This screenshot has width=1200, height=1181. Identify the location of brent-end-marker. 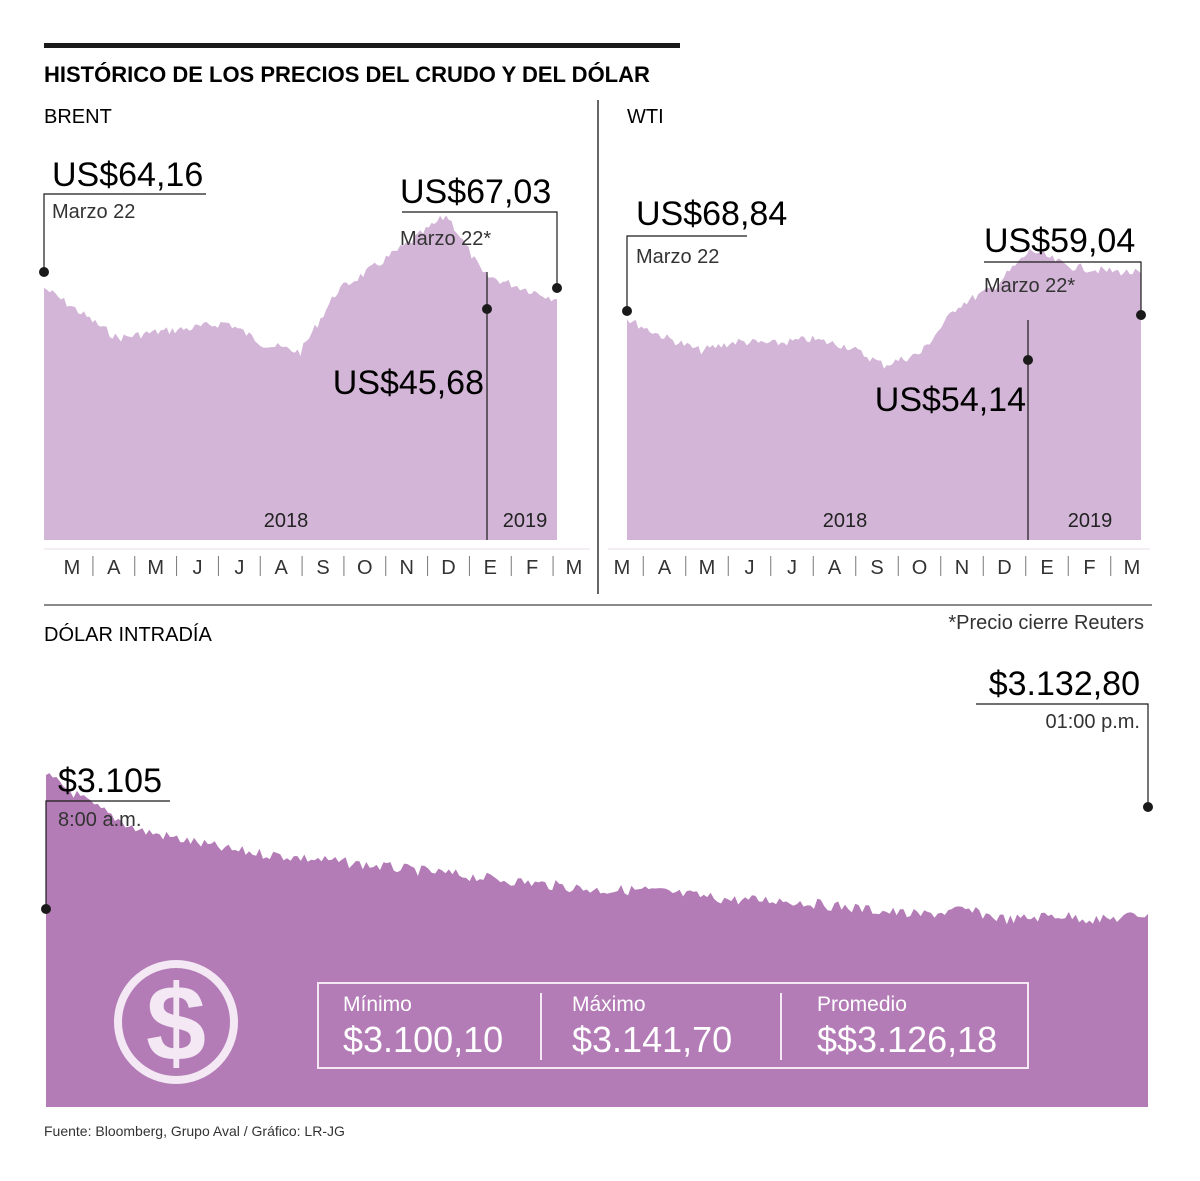
(557, 288).